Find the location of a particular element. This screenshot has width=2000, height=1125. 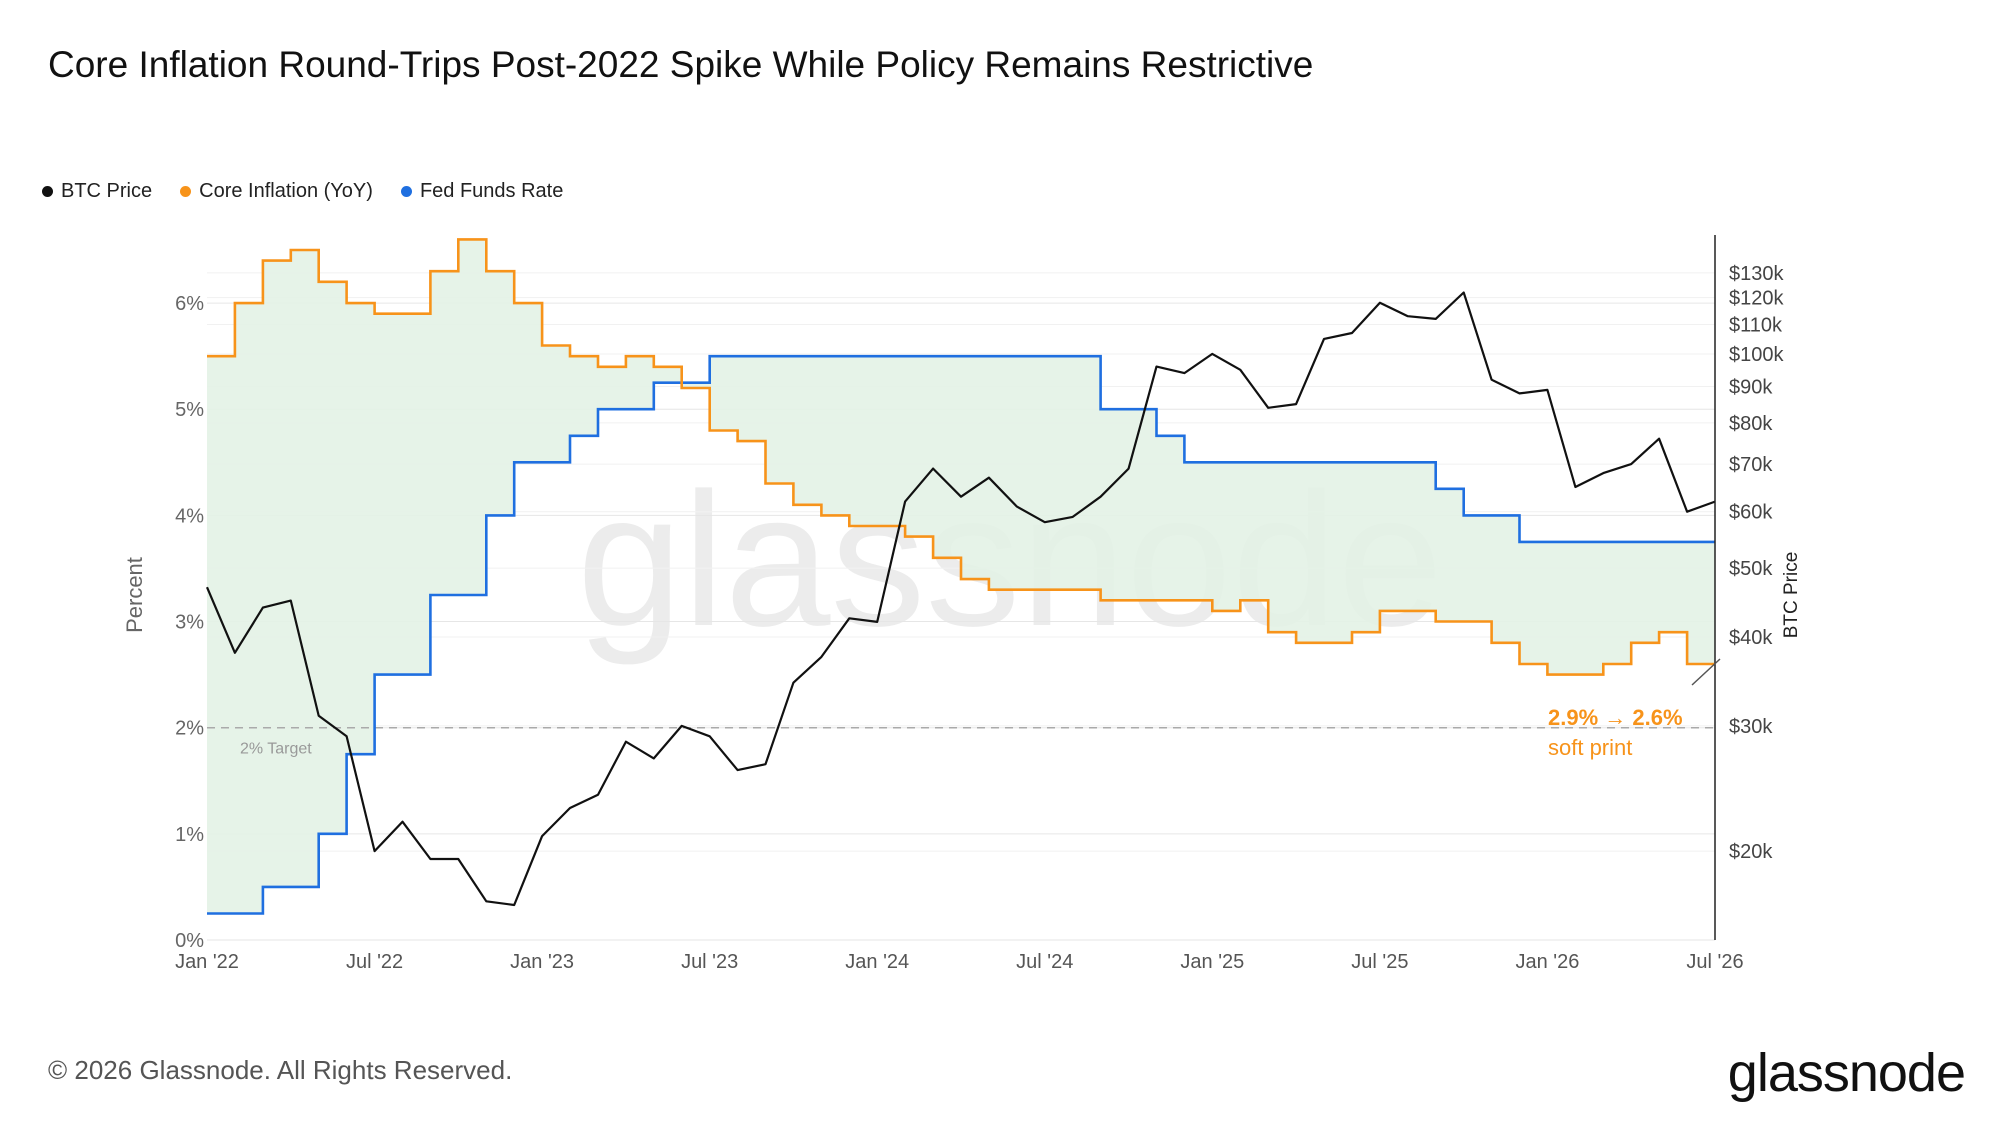

x-tick-label: Jan '26 is located at coordinates (1548, 962).